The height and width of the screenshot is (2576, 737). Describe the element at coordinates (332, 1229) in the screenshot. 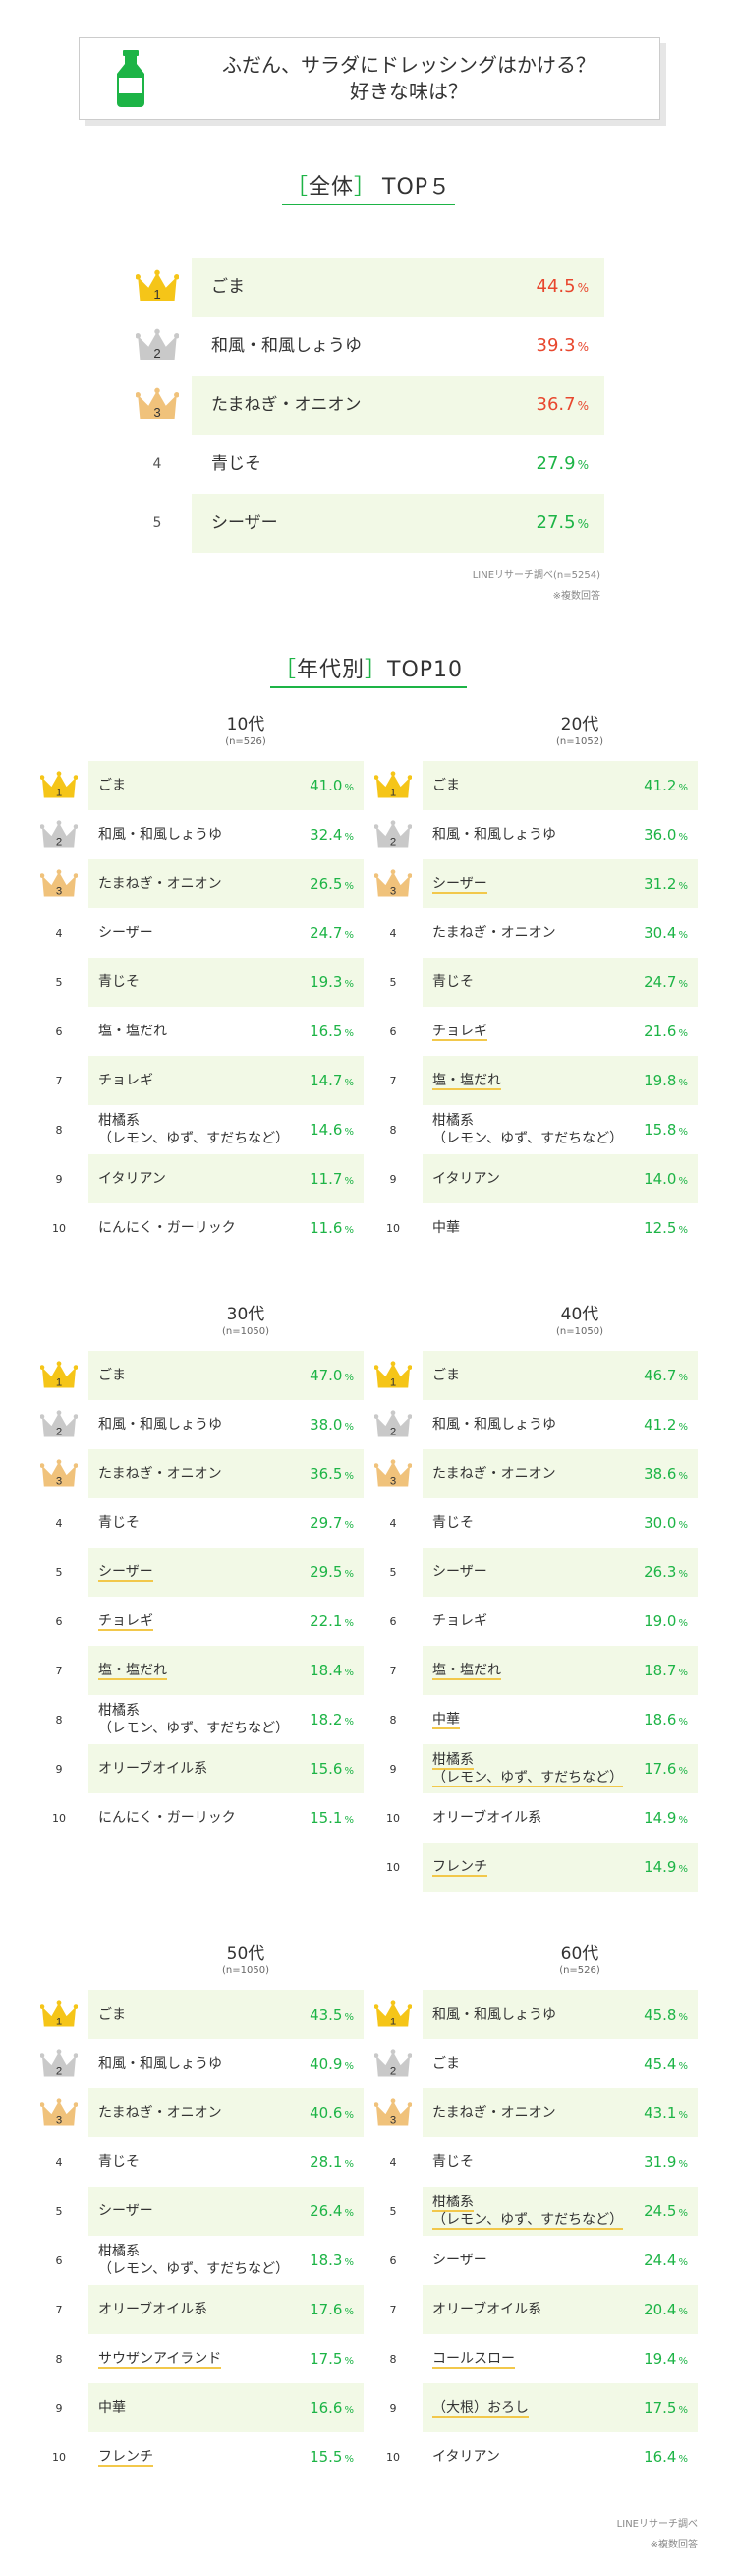

I see `percentage: 11.6%` at that location.